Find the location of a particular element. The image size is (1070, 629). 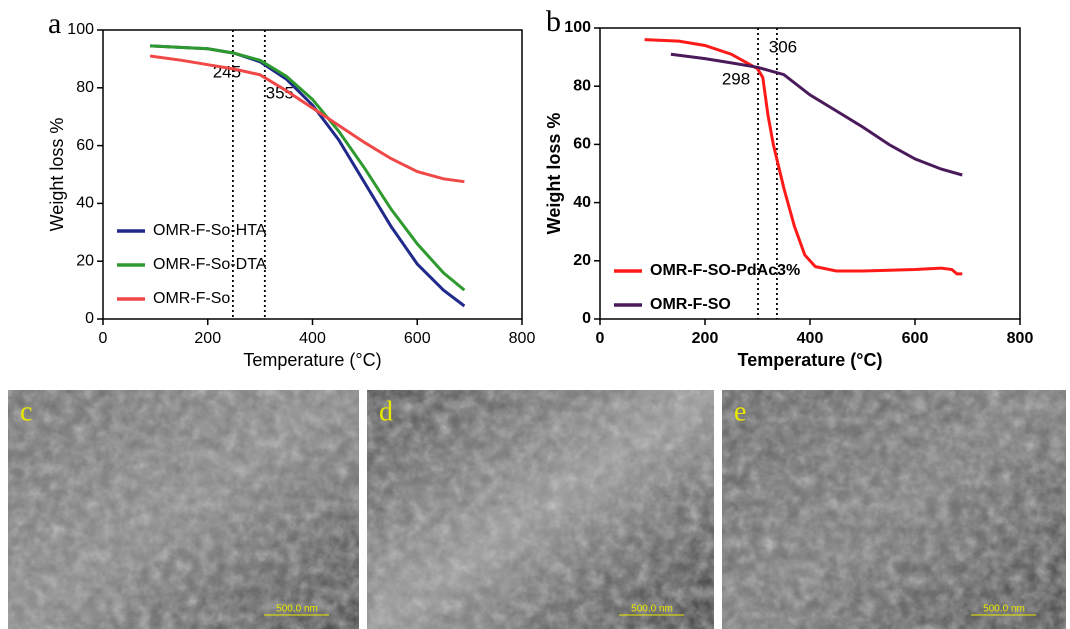

panel-letter: a is located at coordinates (54, 23).